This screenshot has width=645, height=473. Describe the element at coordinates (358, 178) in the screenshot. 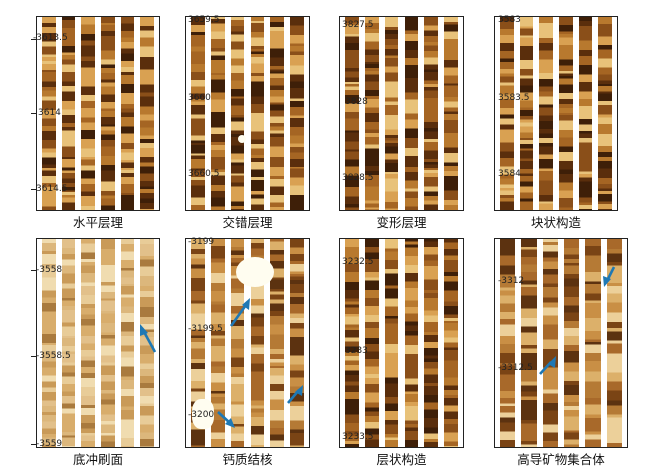

I see `depth-label: 3828.5` at that location.